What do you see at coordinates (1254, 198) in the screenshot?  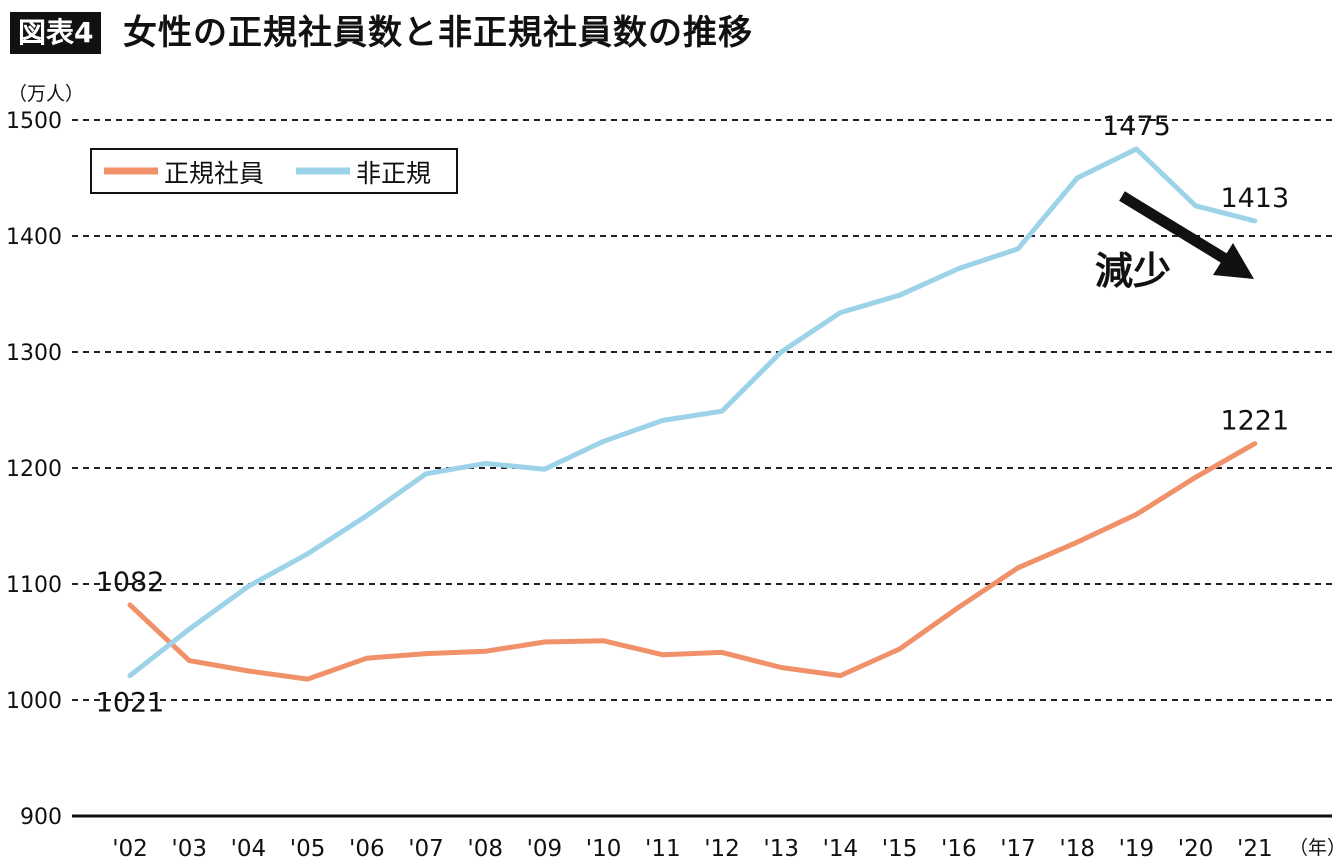 I see `data-label: 1413` at bounding box center [1254, 198].